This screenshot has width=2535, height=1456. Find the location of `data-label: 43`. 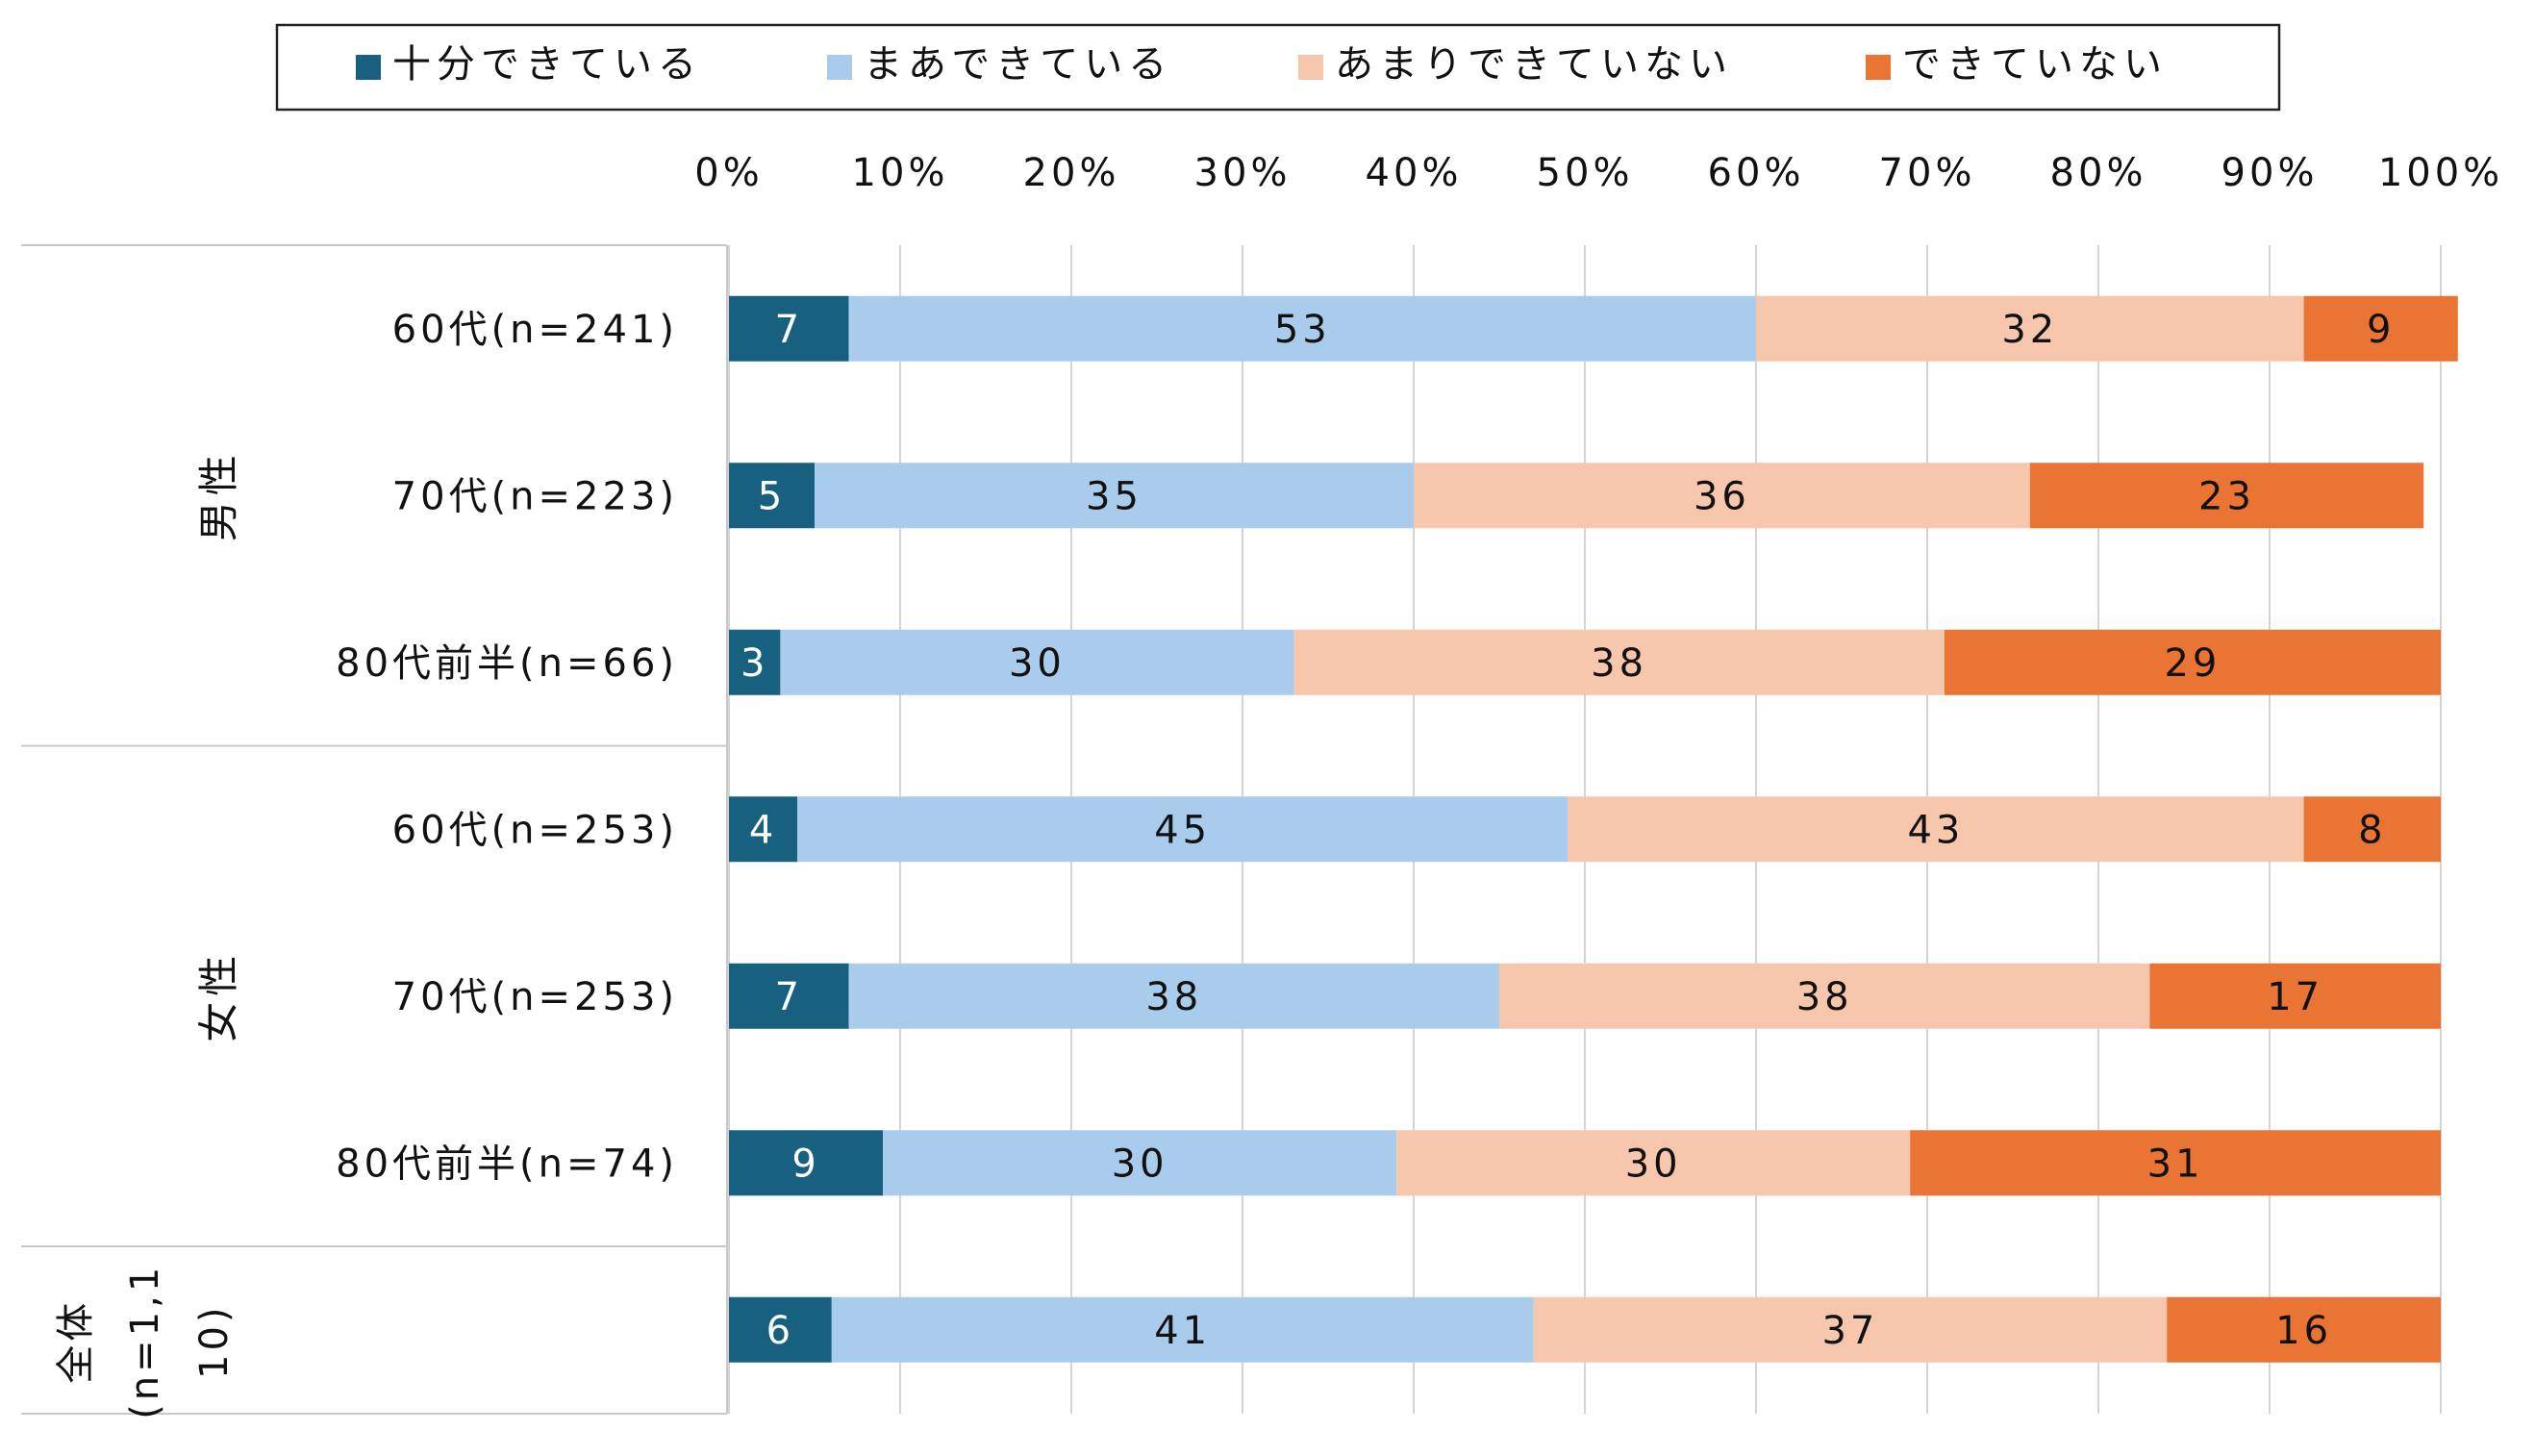

data-label: 43 is located at coordinates (1935, 830).